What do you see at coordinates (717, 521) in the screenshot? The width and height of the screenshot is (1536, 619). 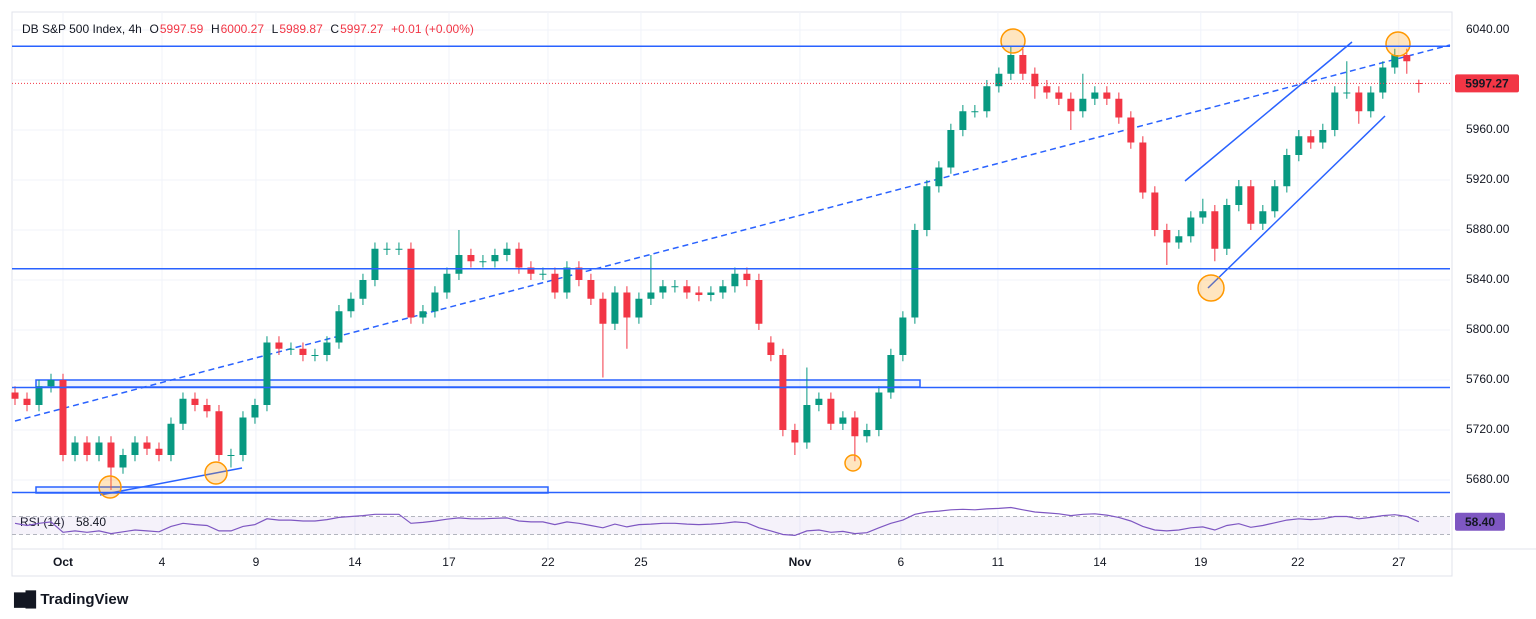 I see `rsi-line` at bounding box center [717, 521].